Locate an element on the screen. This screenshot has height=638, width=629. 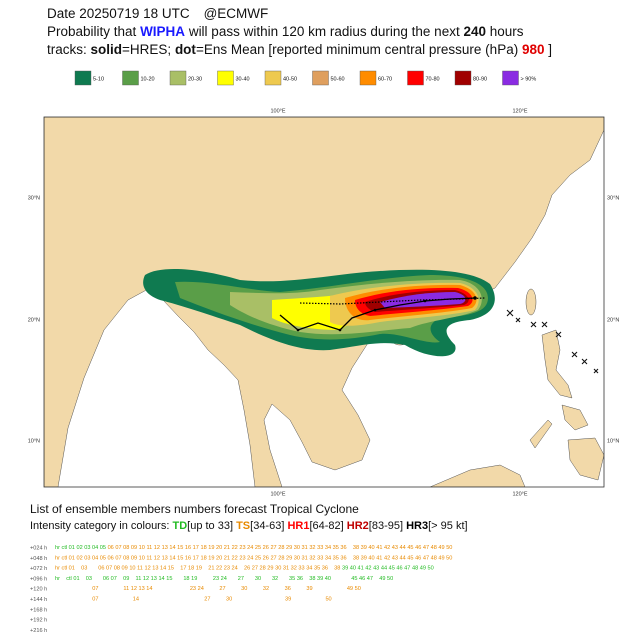
legend-label: > 90% is located at coordinates (529, 79).